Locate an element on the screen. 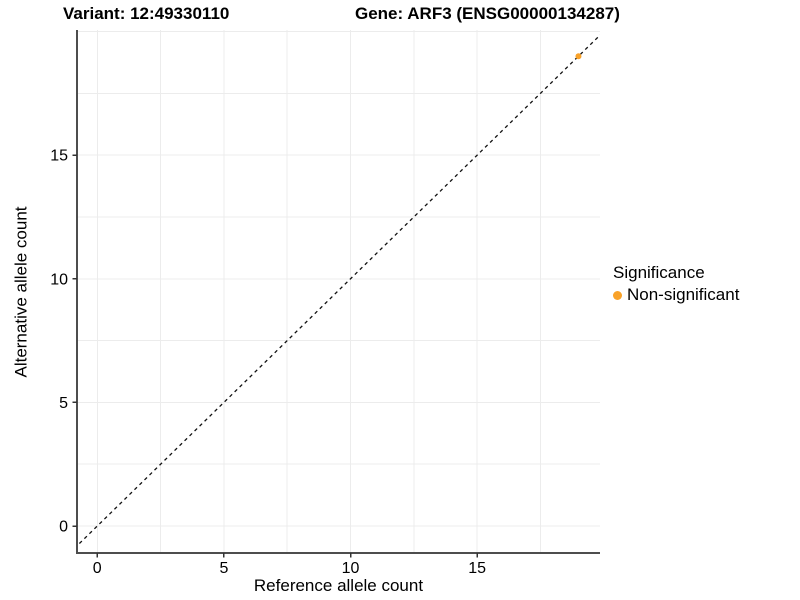 The width and height of the screenshot is (800, 600). x-axis-title: Reference allele count is located at coordinates (338, 585).